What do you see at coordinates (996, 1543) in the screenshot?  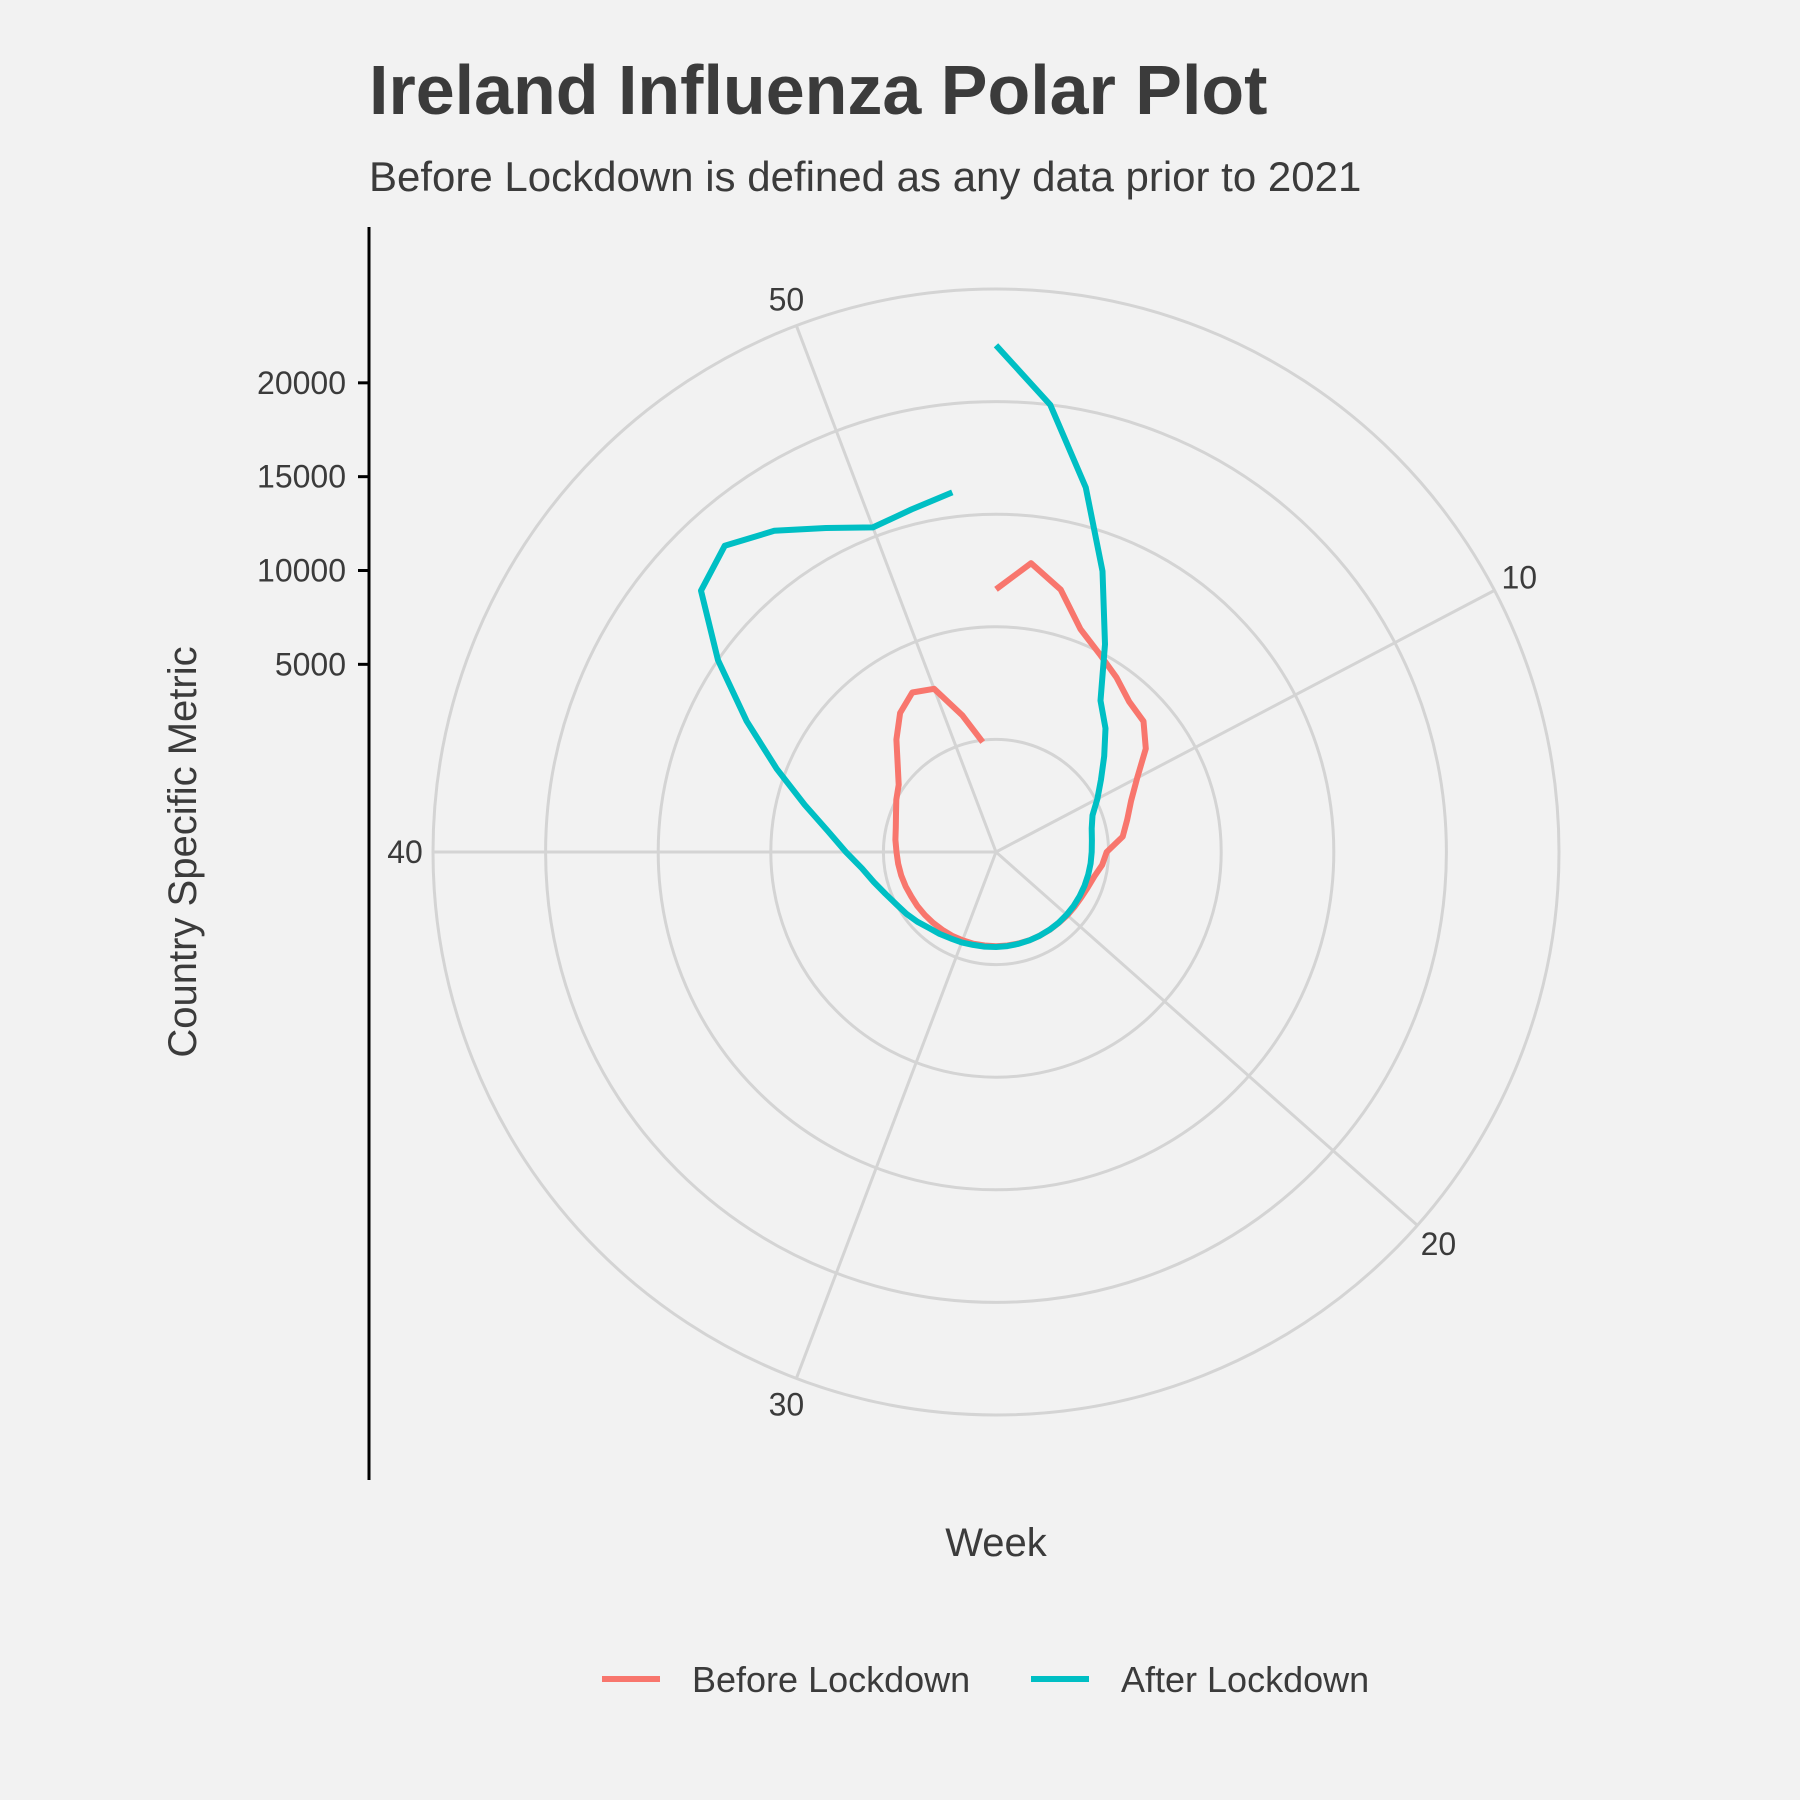 I see `x-axis-title: Week` at bounding box center [996, 1543].